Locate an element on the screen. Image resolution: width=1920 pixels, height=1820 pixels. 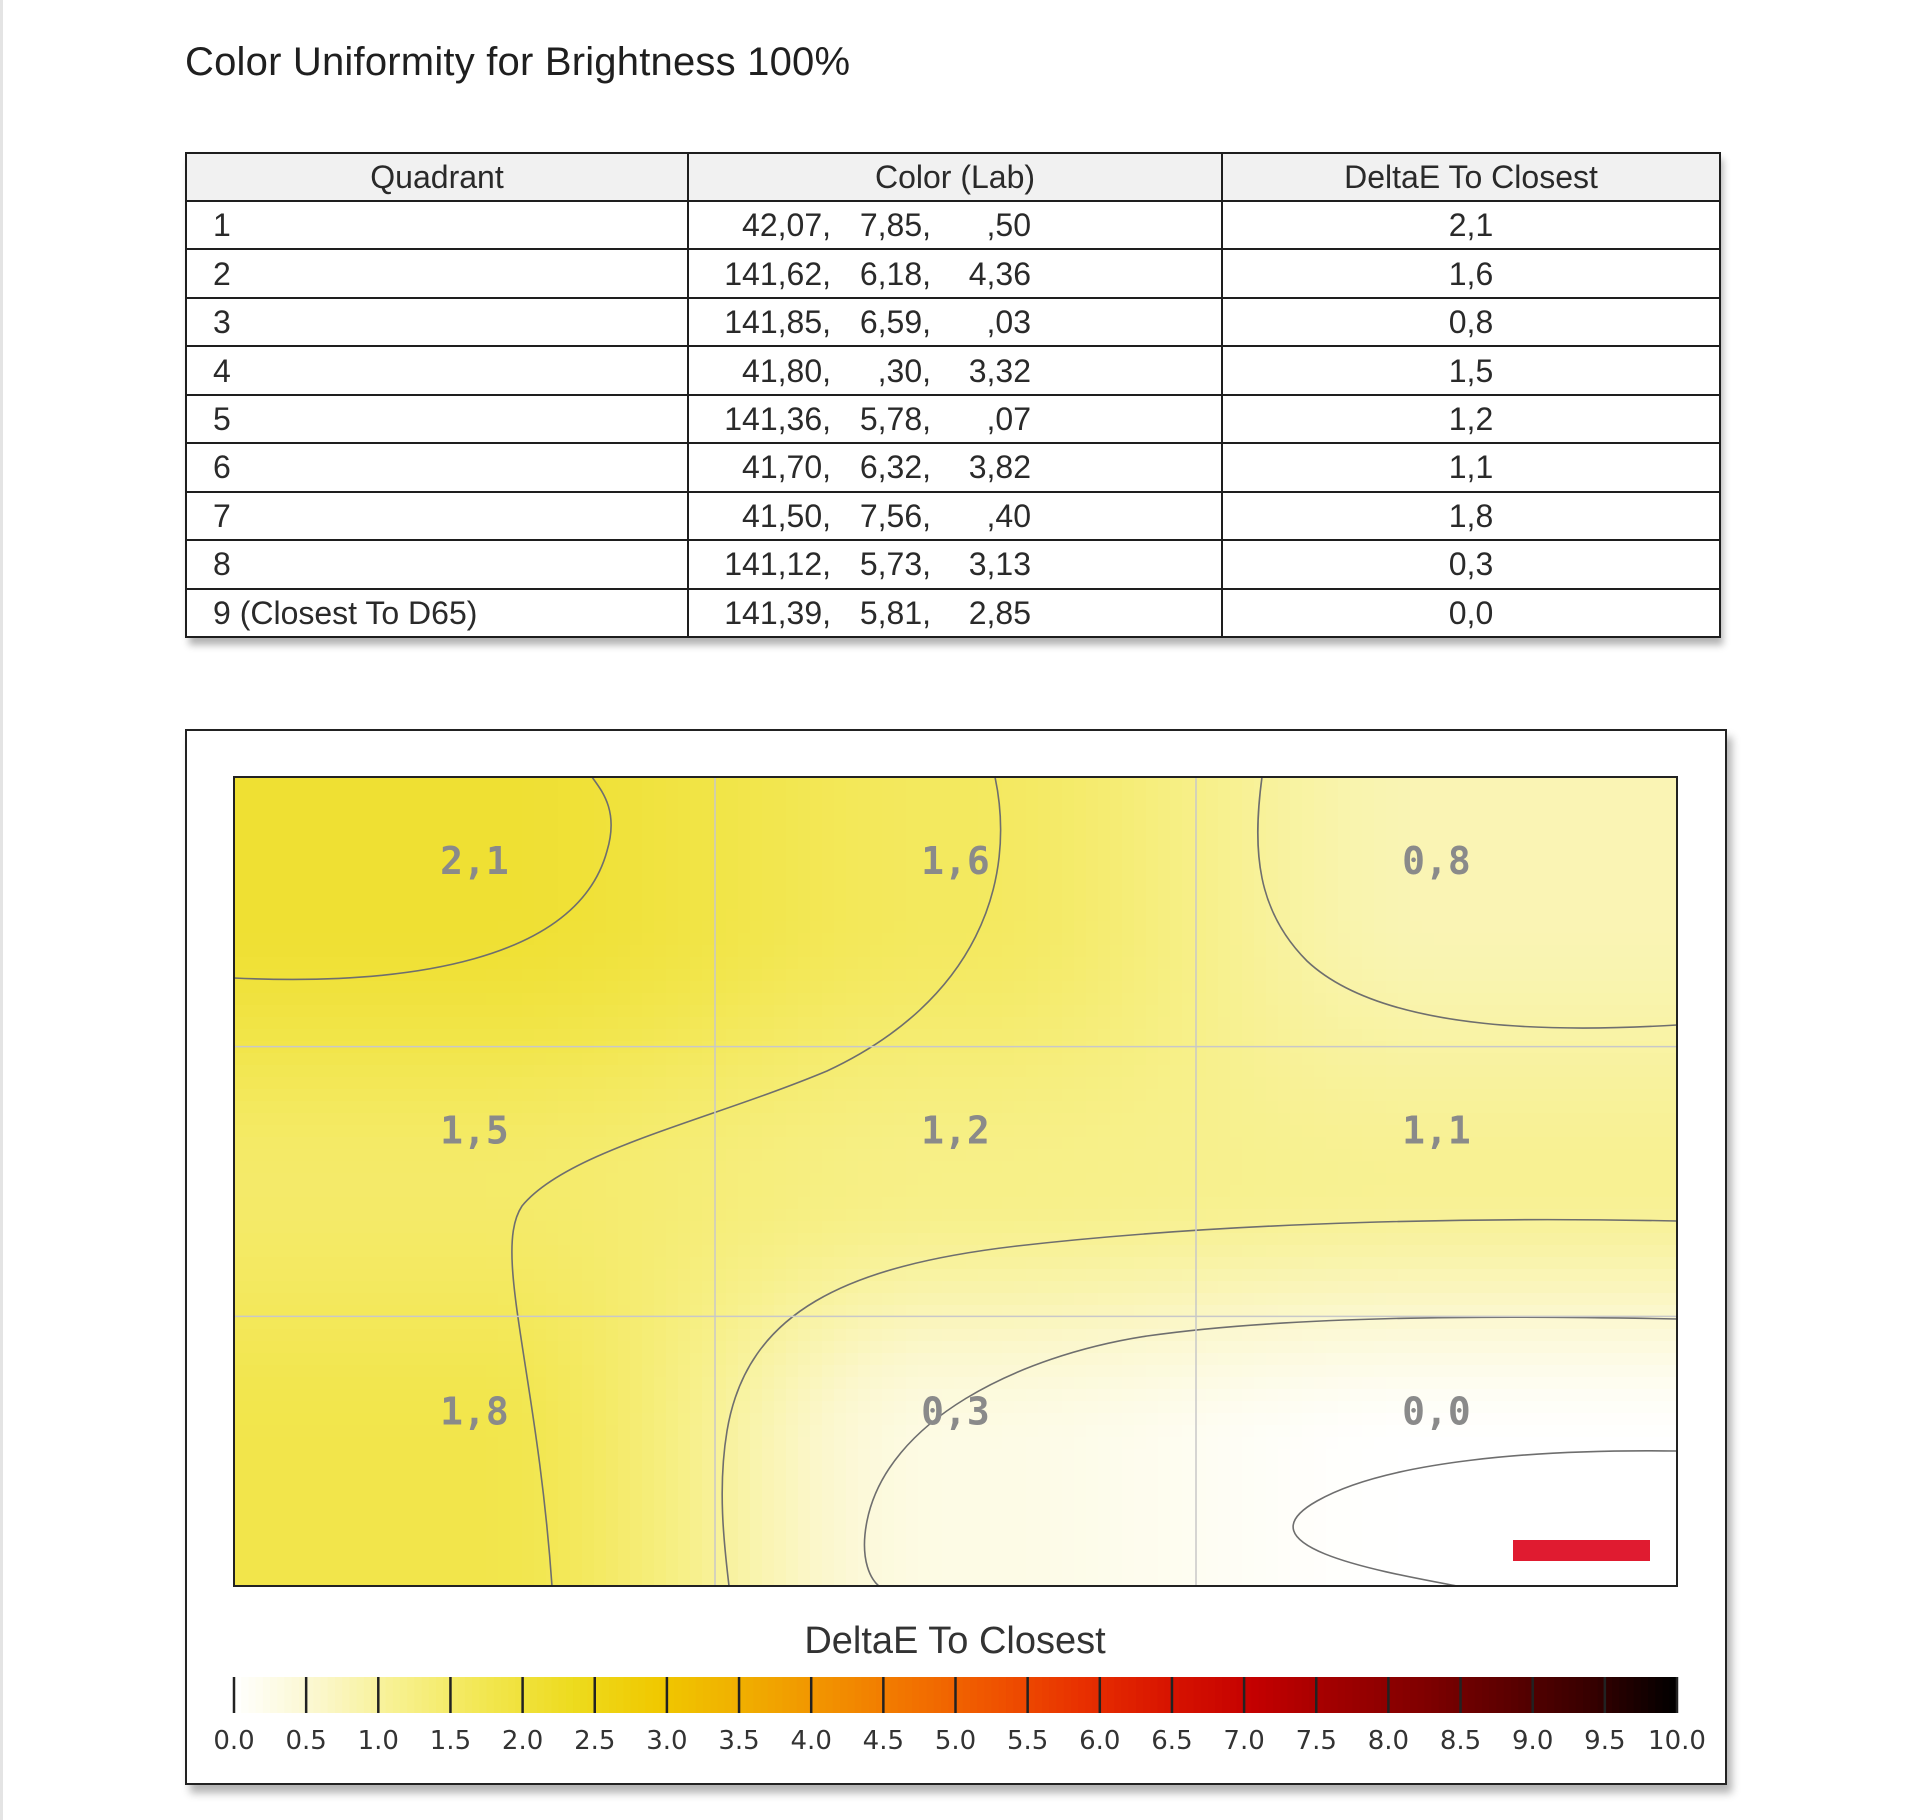
lab-L-value: 41,70, is located at coordinates (786, 467).